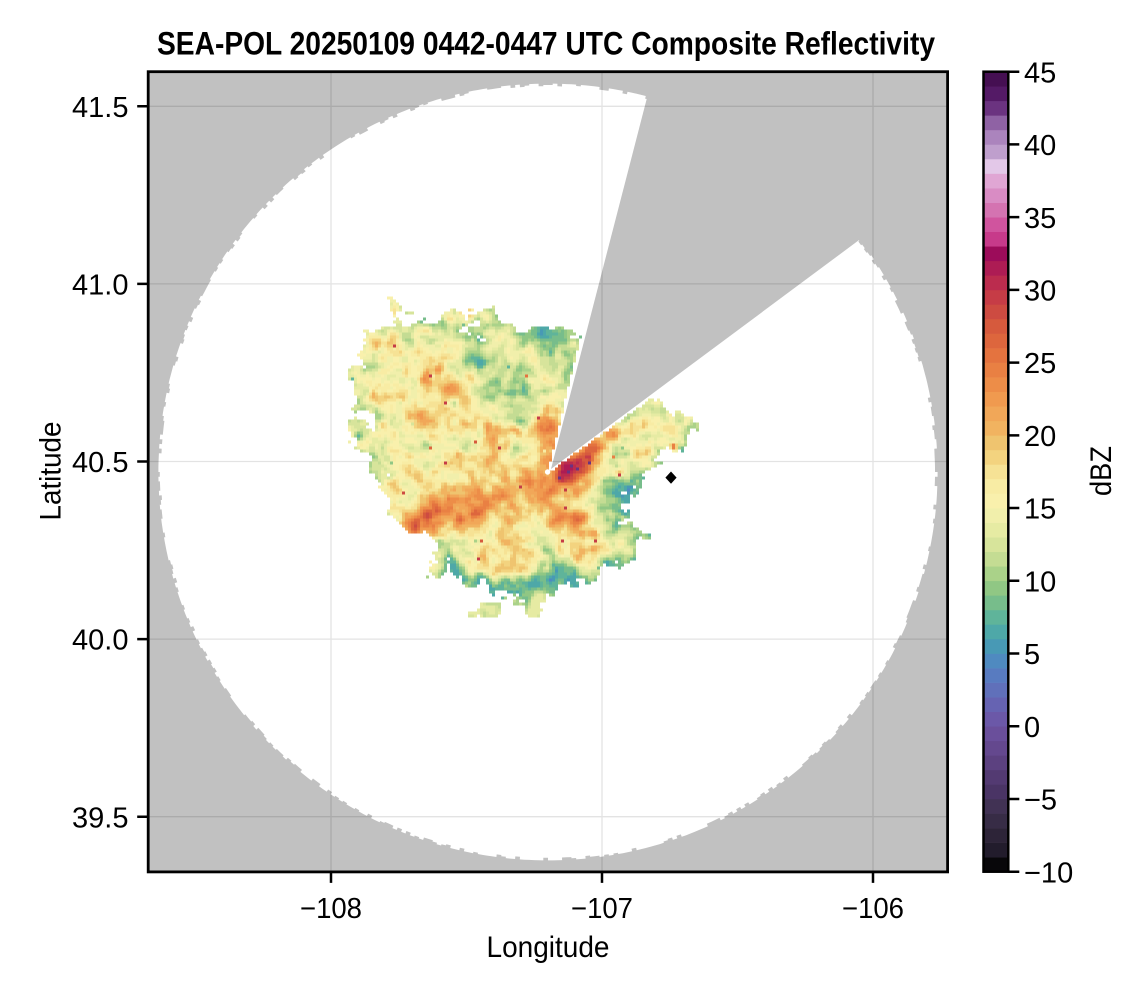 This screenshot has height=995, width=1146. I want to click on svg-text: −107, so click(602, 909).